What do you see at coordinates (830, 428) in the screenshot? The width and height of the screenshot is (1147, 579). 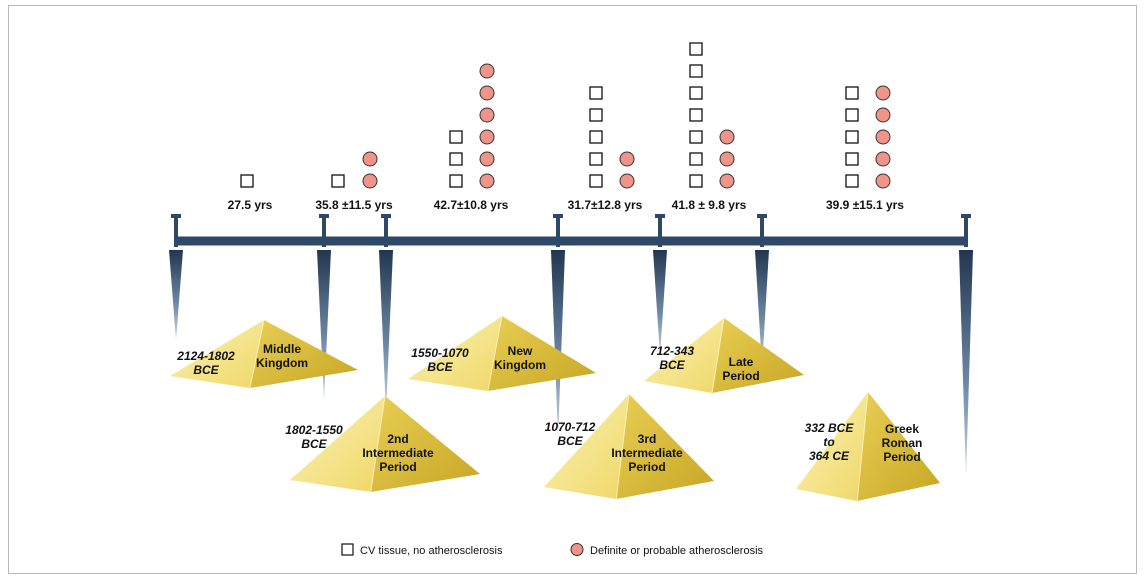 I see `period-date-line: 332 BCE` at bounding box center [830, 428].